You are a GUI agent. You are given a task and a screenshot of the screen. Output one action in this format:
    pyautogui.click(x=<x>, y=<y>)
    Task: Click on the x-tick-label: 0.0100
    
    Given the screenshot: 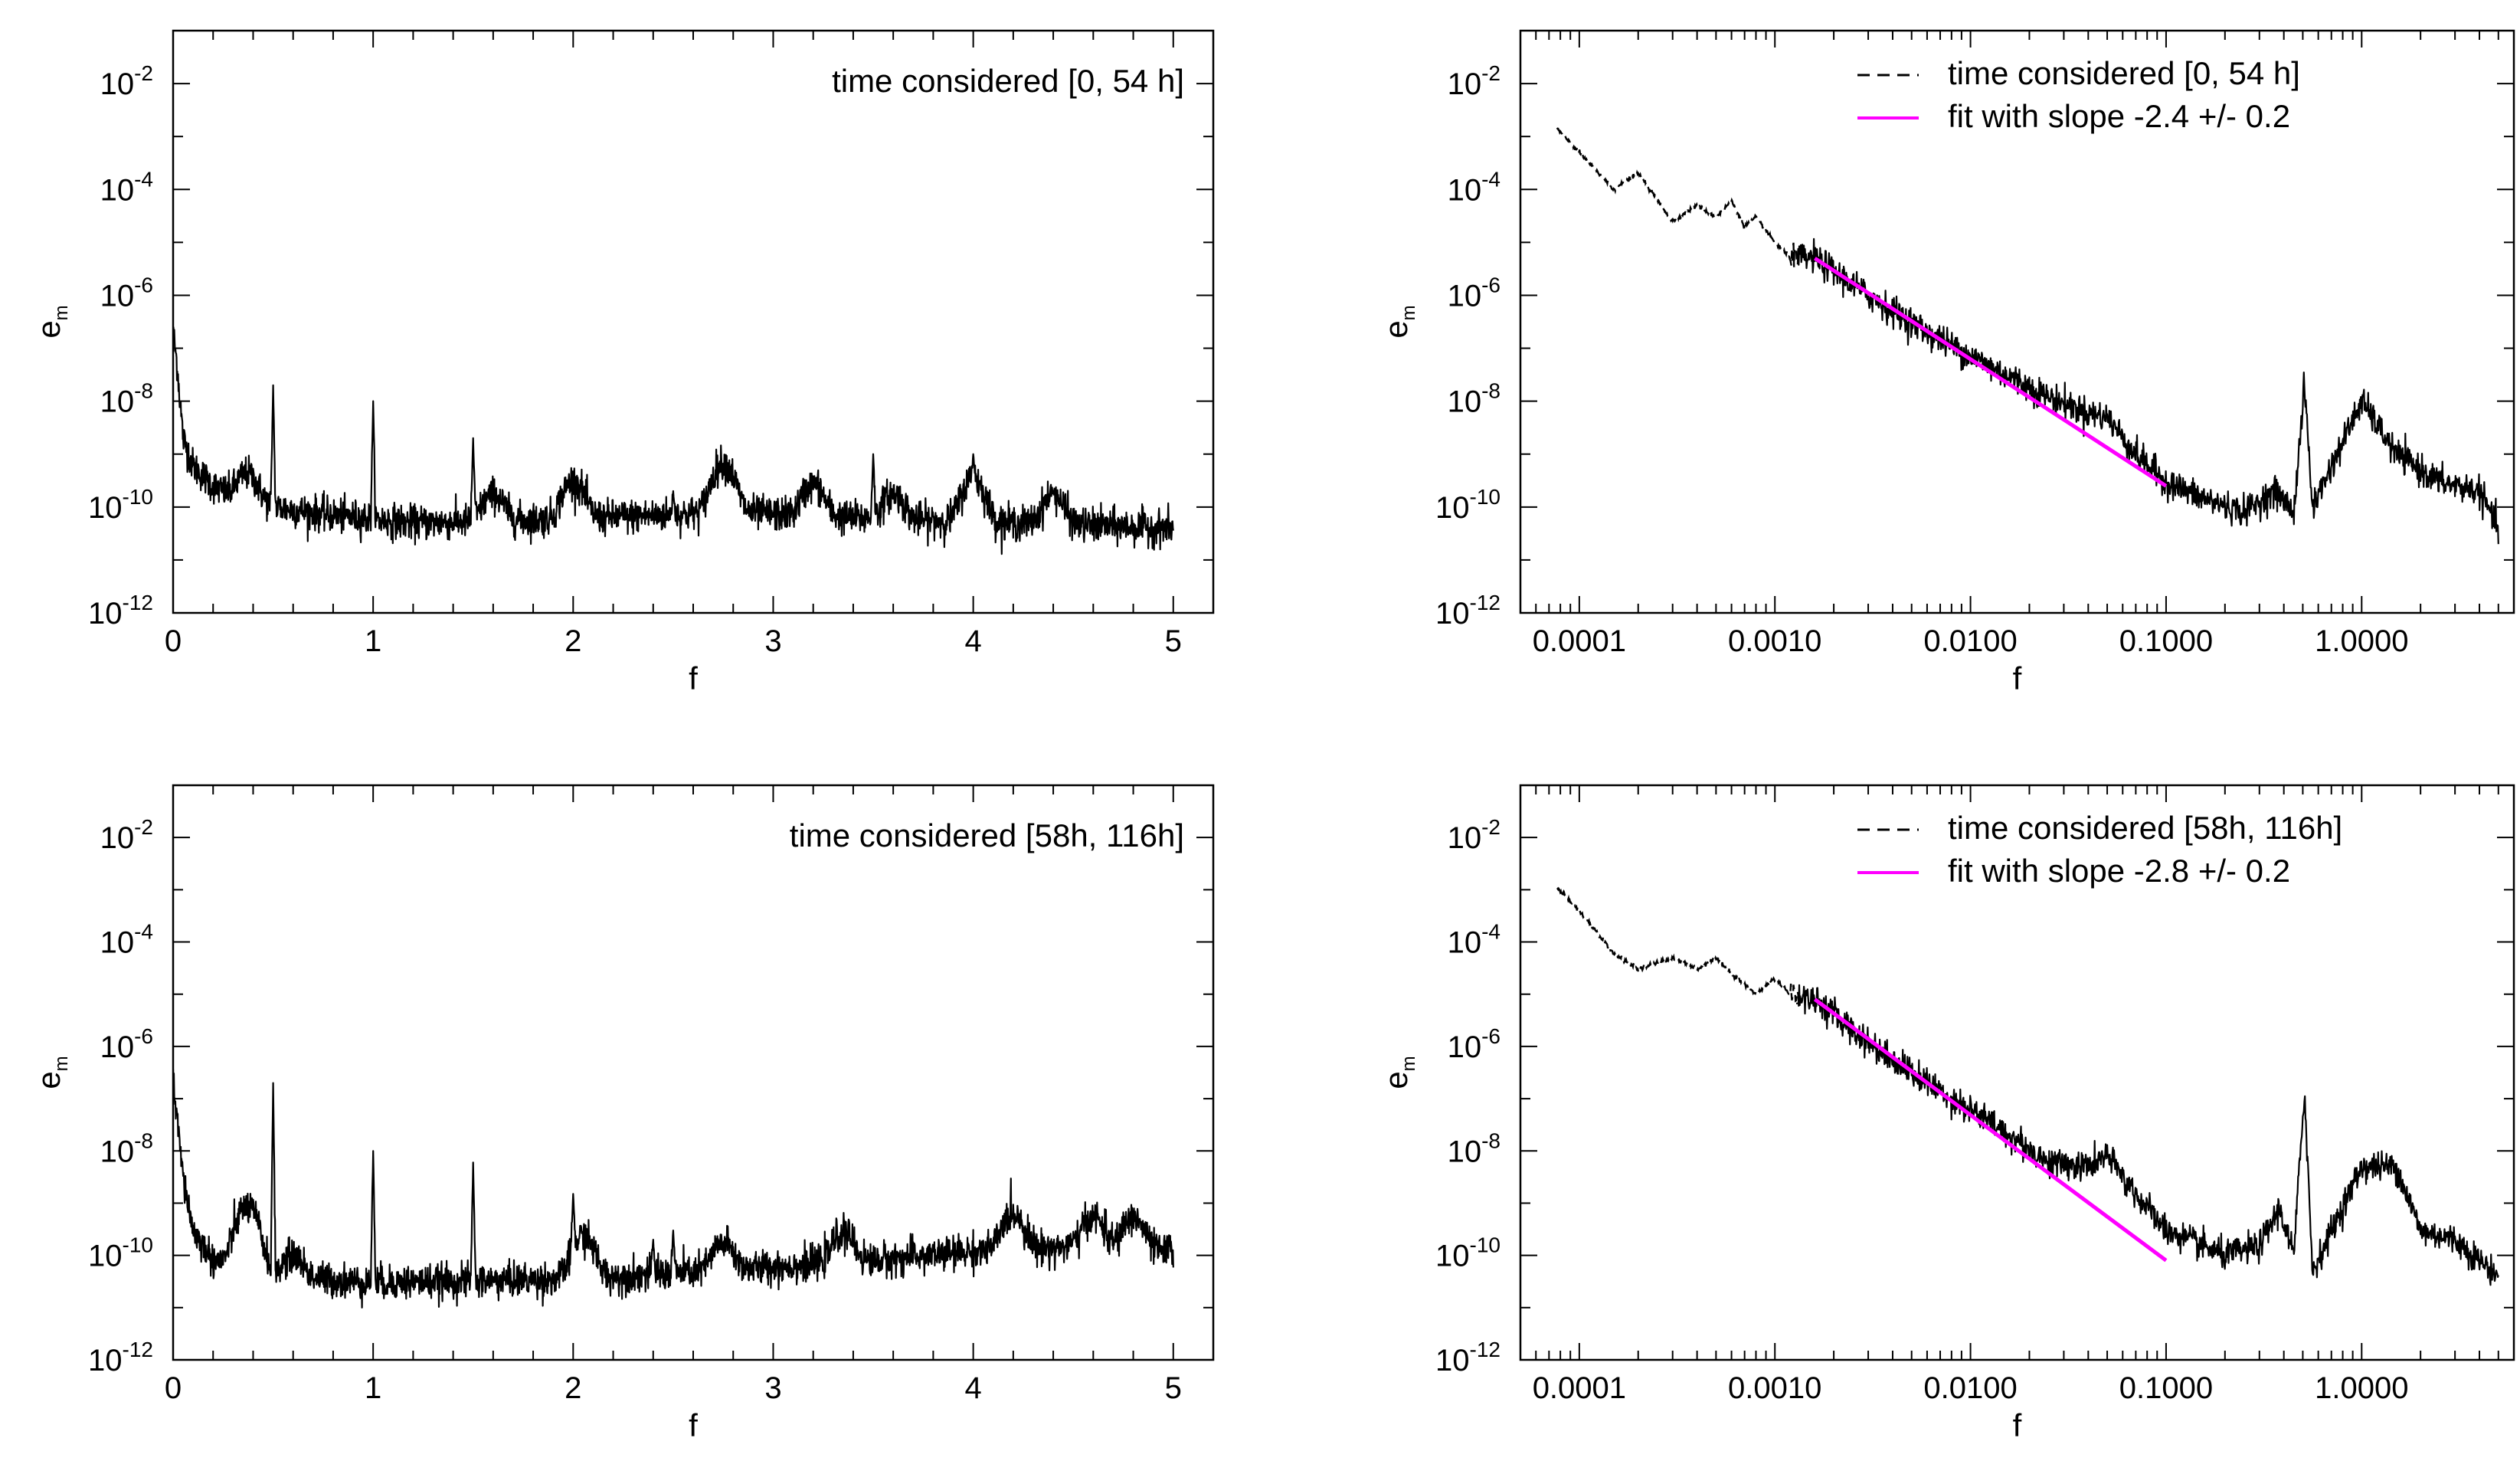 What is the action you would take?
    pyautogui.click(x=1970, y=1388)
    